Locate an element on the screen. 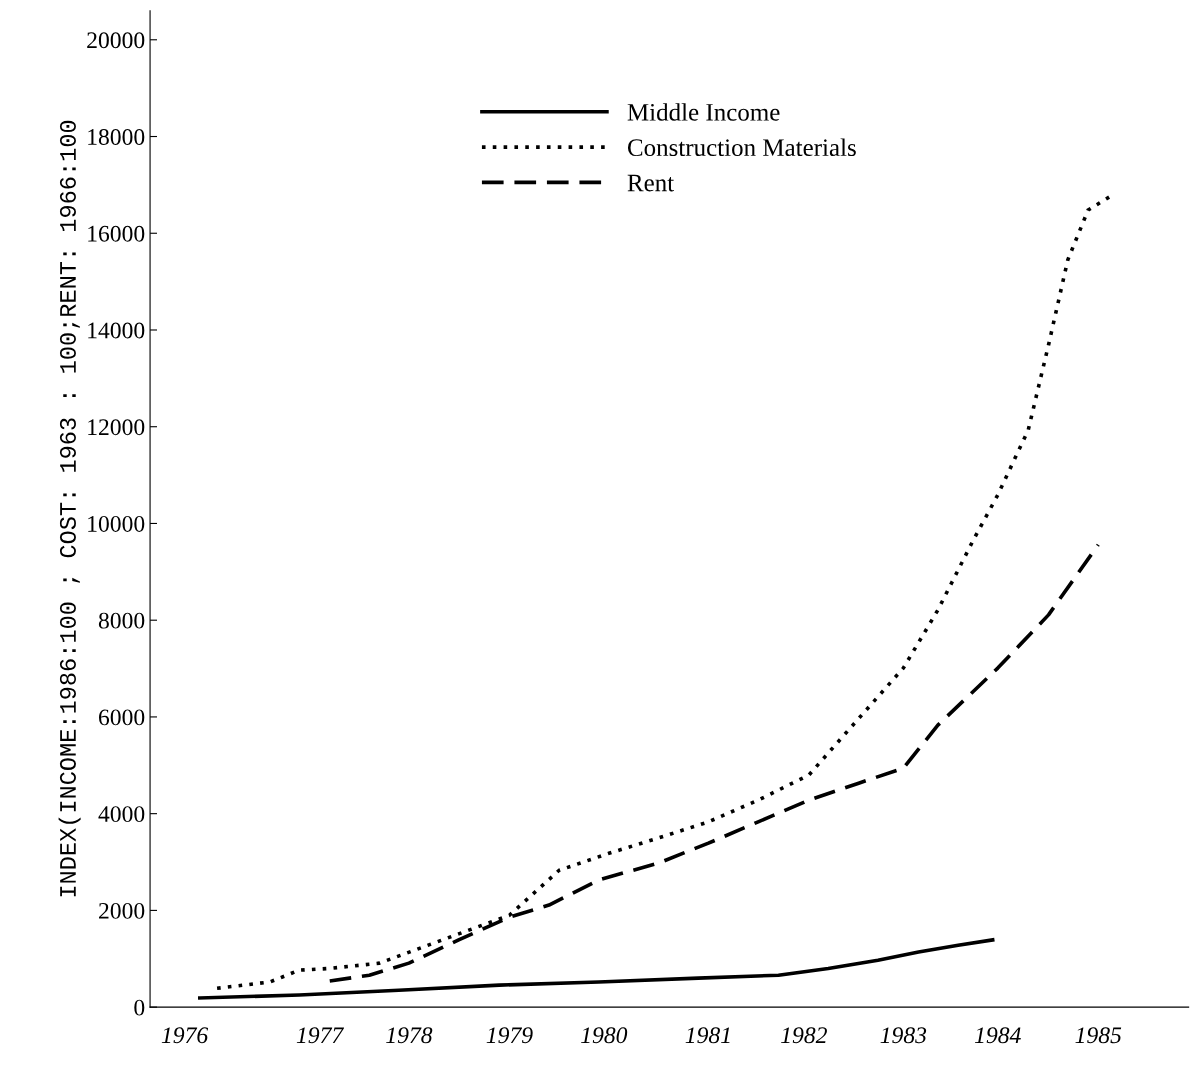 The height and width of the screenshot is (1076, 1191). legend-label: Rent is located at coordinates (650, 183).